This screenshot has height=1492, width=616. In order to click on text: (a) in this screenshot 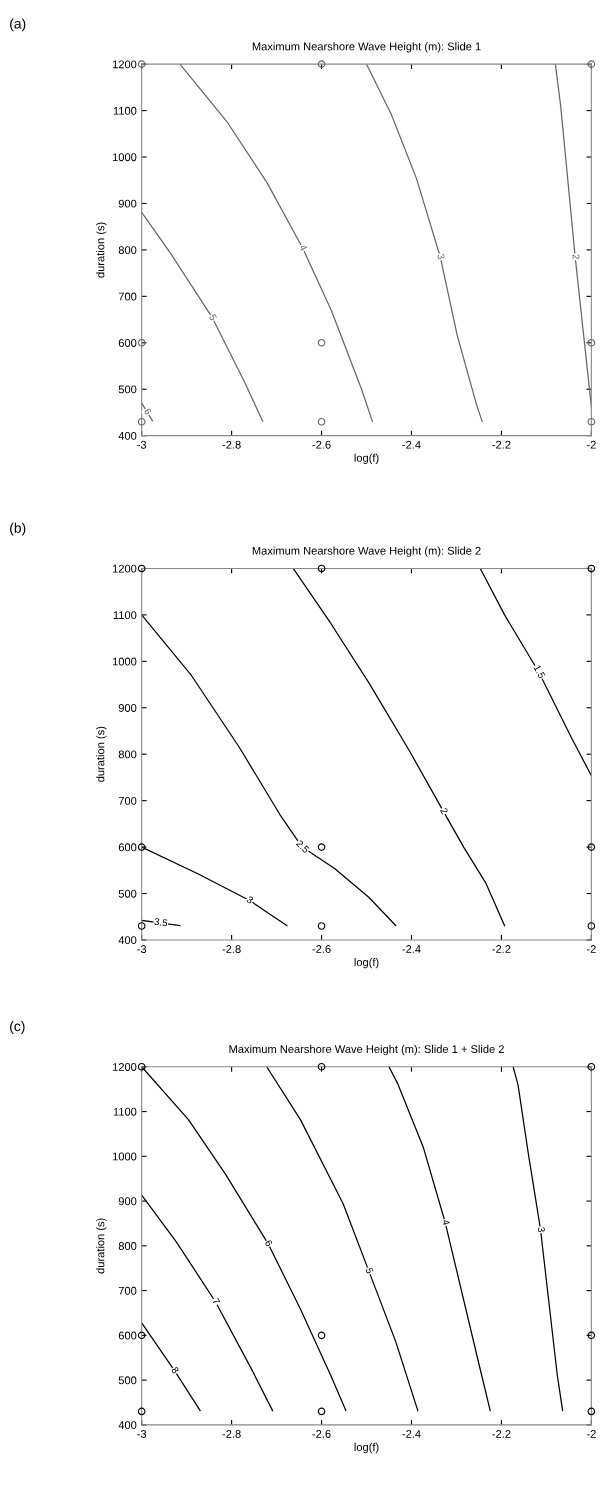, I will do `click(18, 25)`.